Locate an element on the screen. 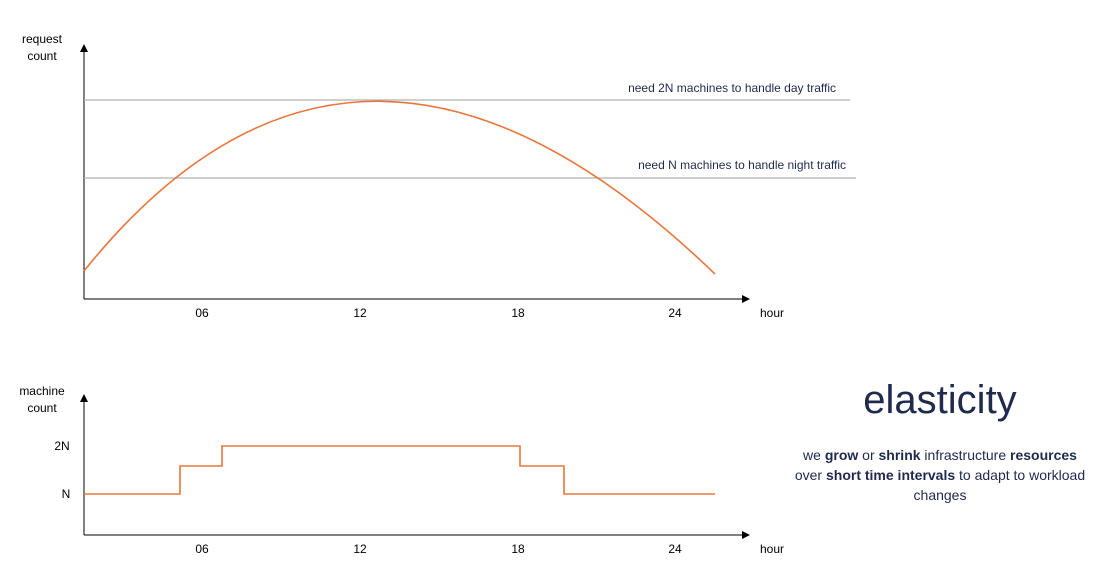 Image resolution: width=1110 pixels, height=567 pixels. desc-part: or is located at coordinates (868, 455).